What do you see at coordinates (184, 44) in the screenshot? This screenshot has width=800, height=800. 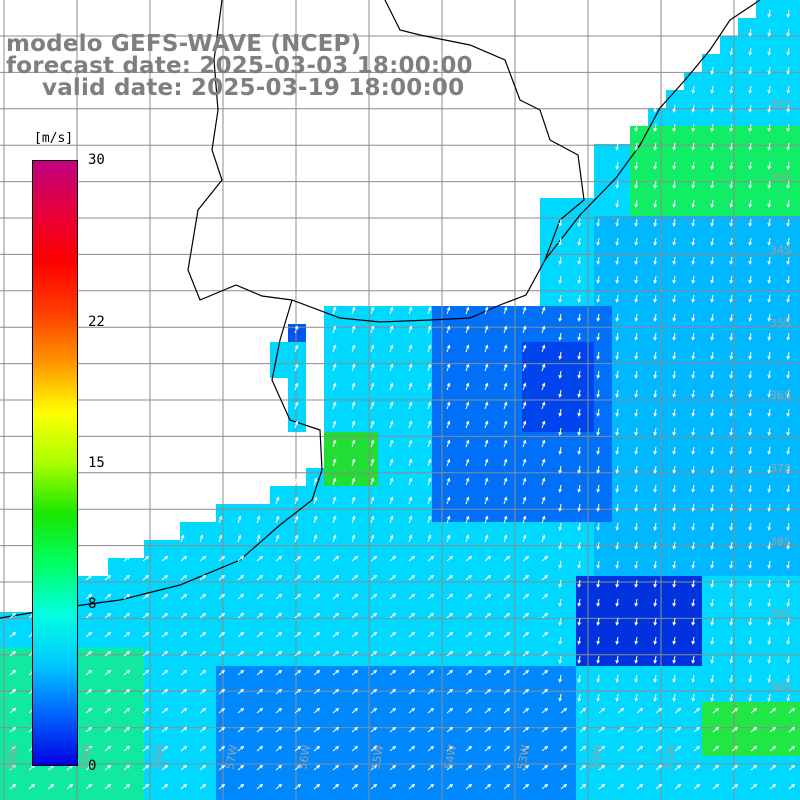 I see `model-title: modelo GEFS-WAVE (NCEP)` at bounding box center [184, 44].